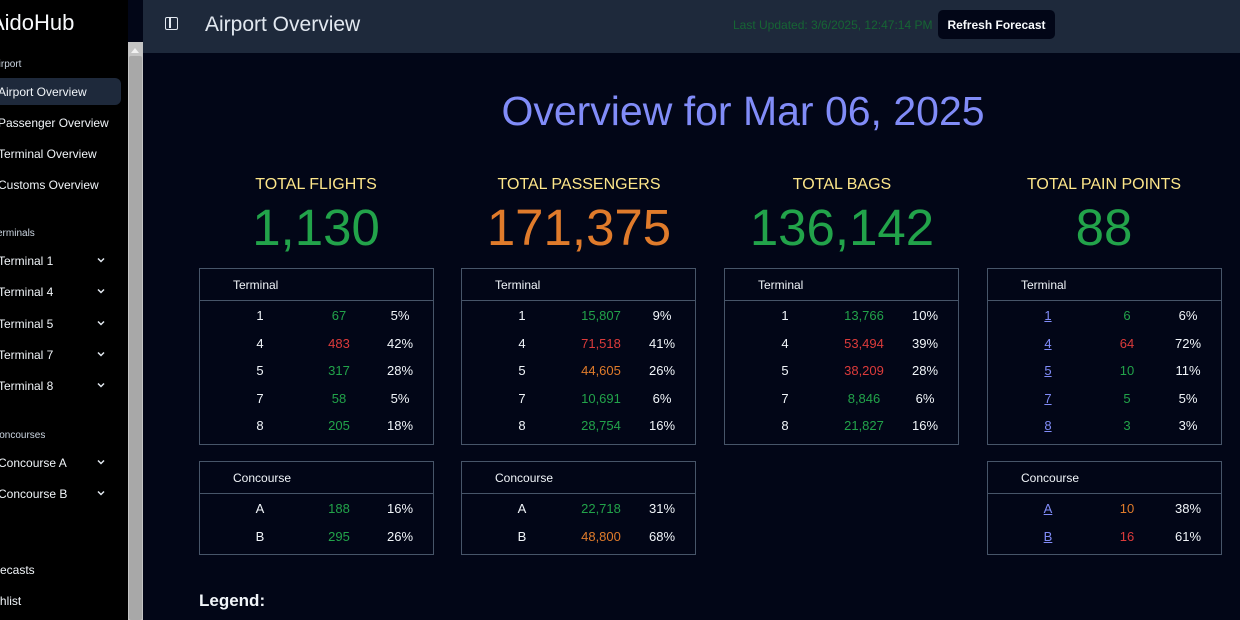  Describe the element at coordinates (1048, 426) in the screenshot. I see `row-key-link: 8` at that location.